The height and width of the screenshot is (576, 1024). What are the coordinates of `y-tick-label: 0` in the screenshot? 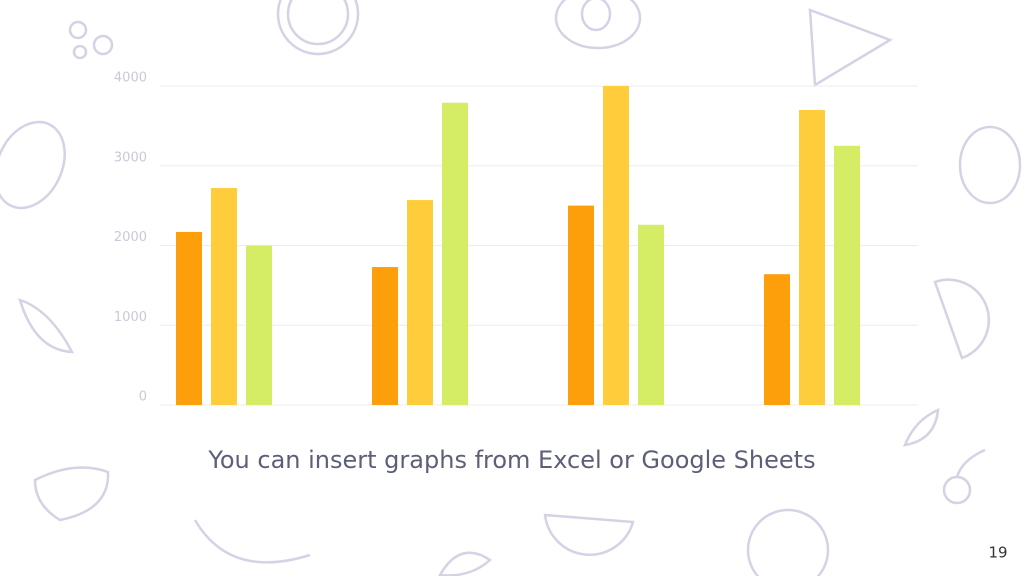 It's located at (143, 397).